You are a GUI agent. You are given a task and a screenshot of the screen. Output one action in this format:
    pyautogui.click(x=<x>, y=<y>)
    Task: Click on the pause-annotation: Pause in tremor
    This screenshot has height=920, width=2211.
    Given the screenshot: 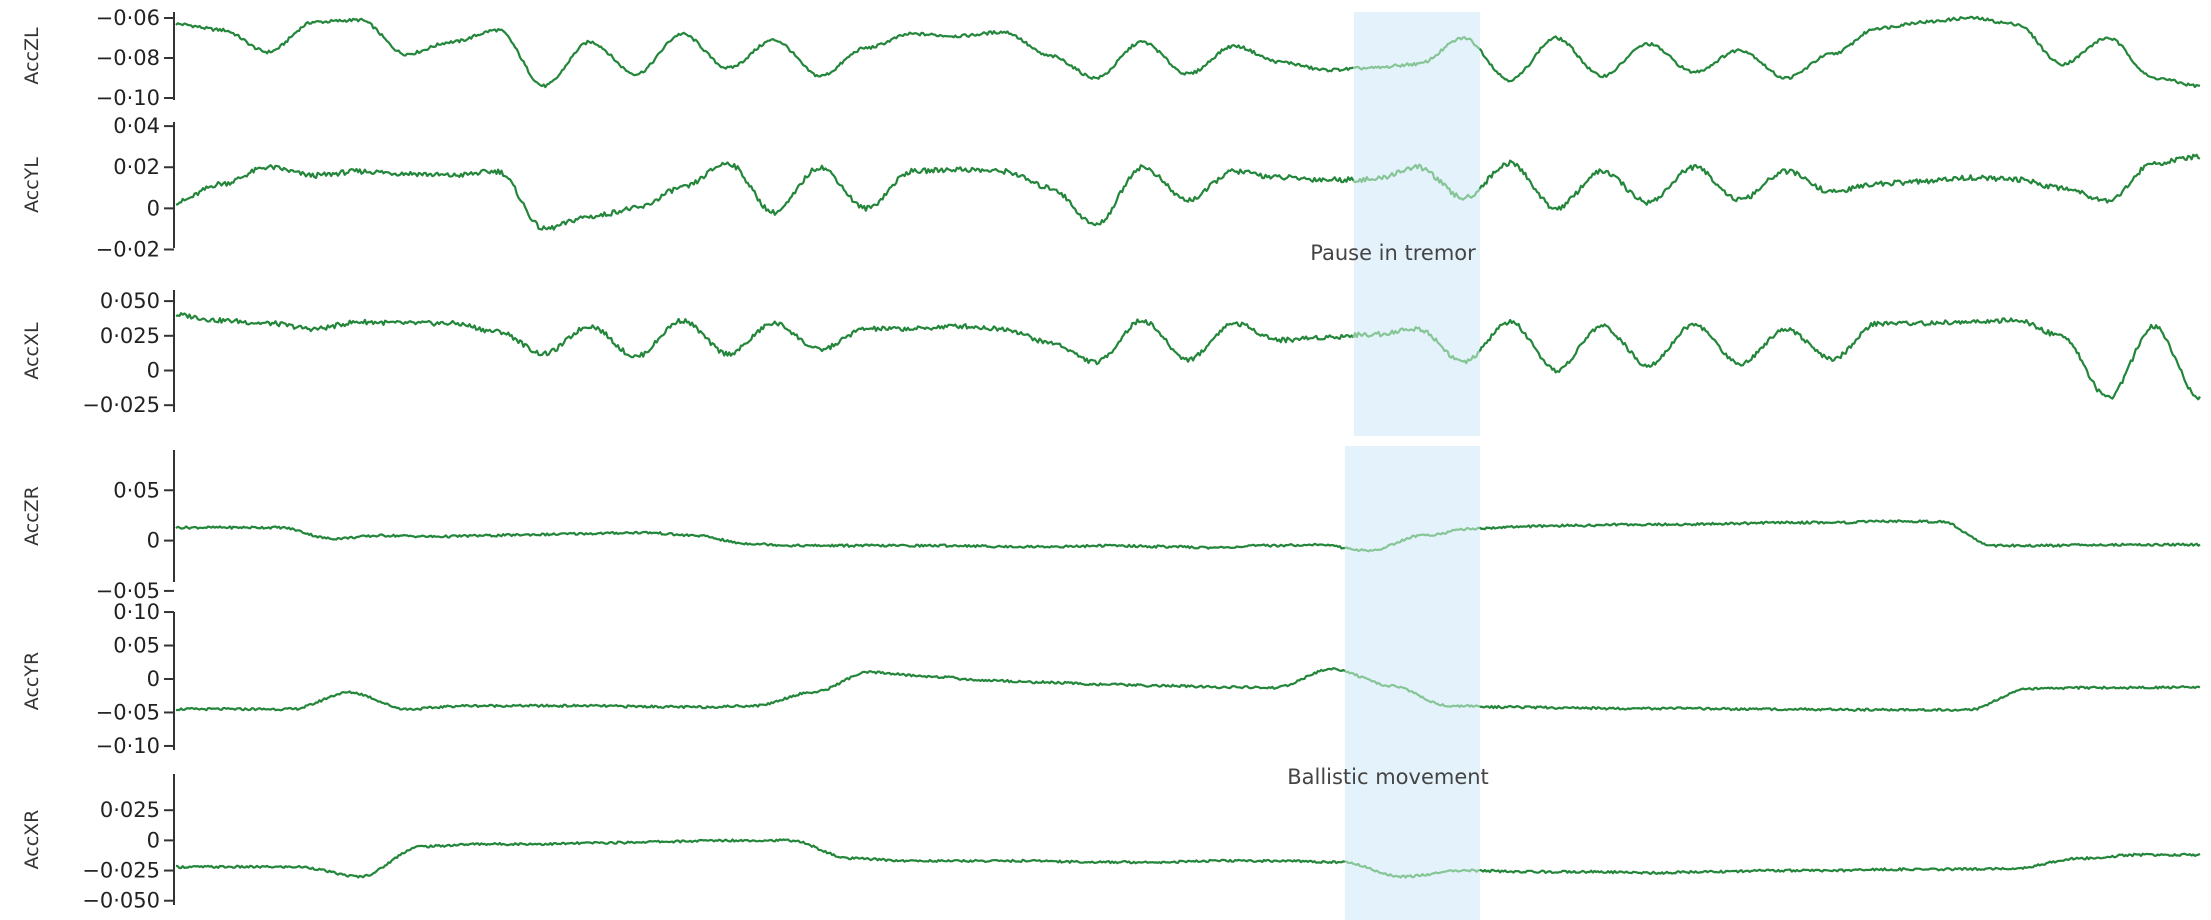 What is the action you would take?
    pyautogui.click(x=1393, y=253)
    